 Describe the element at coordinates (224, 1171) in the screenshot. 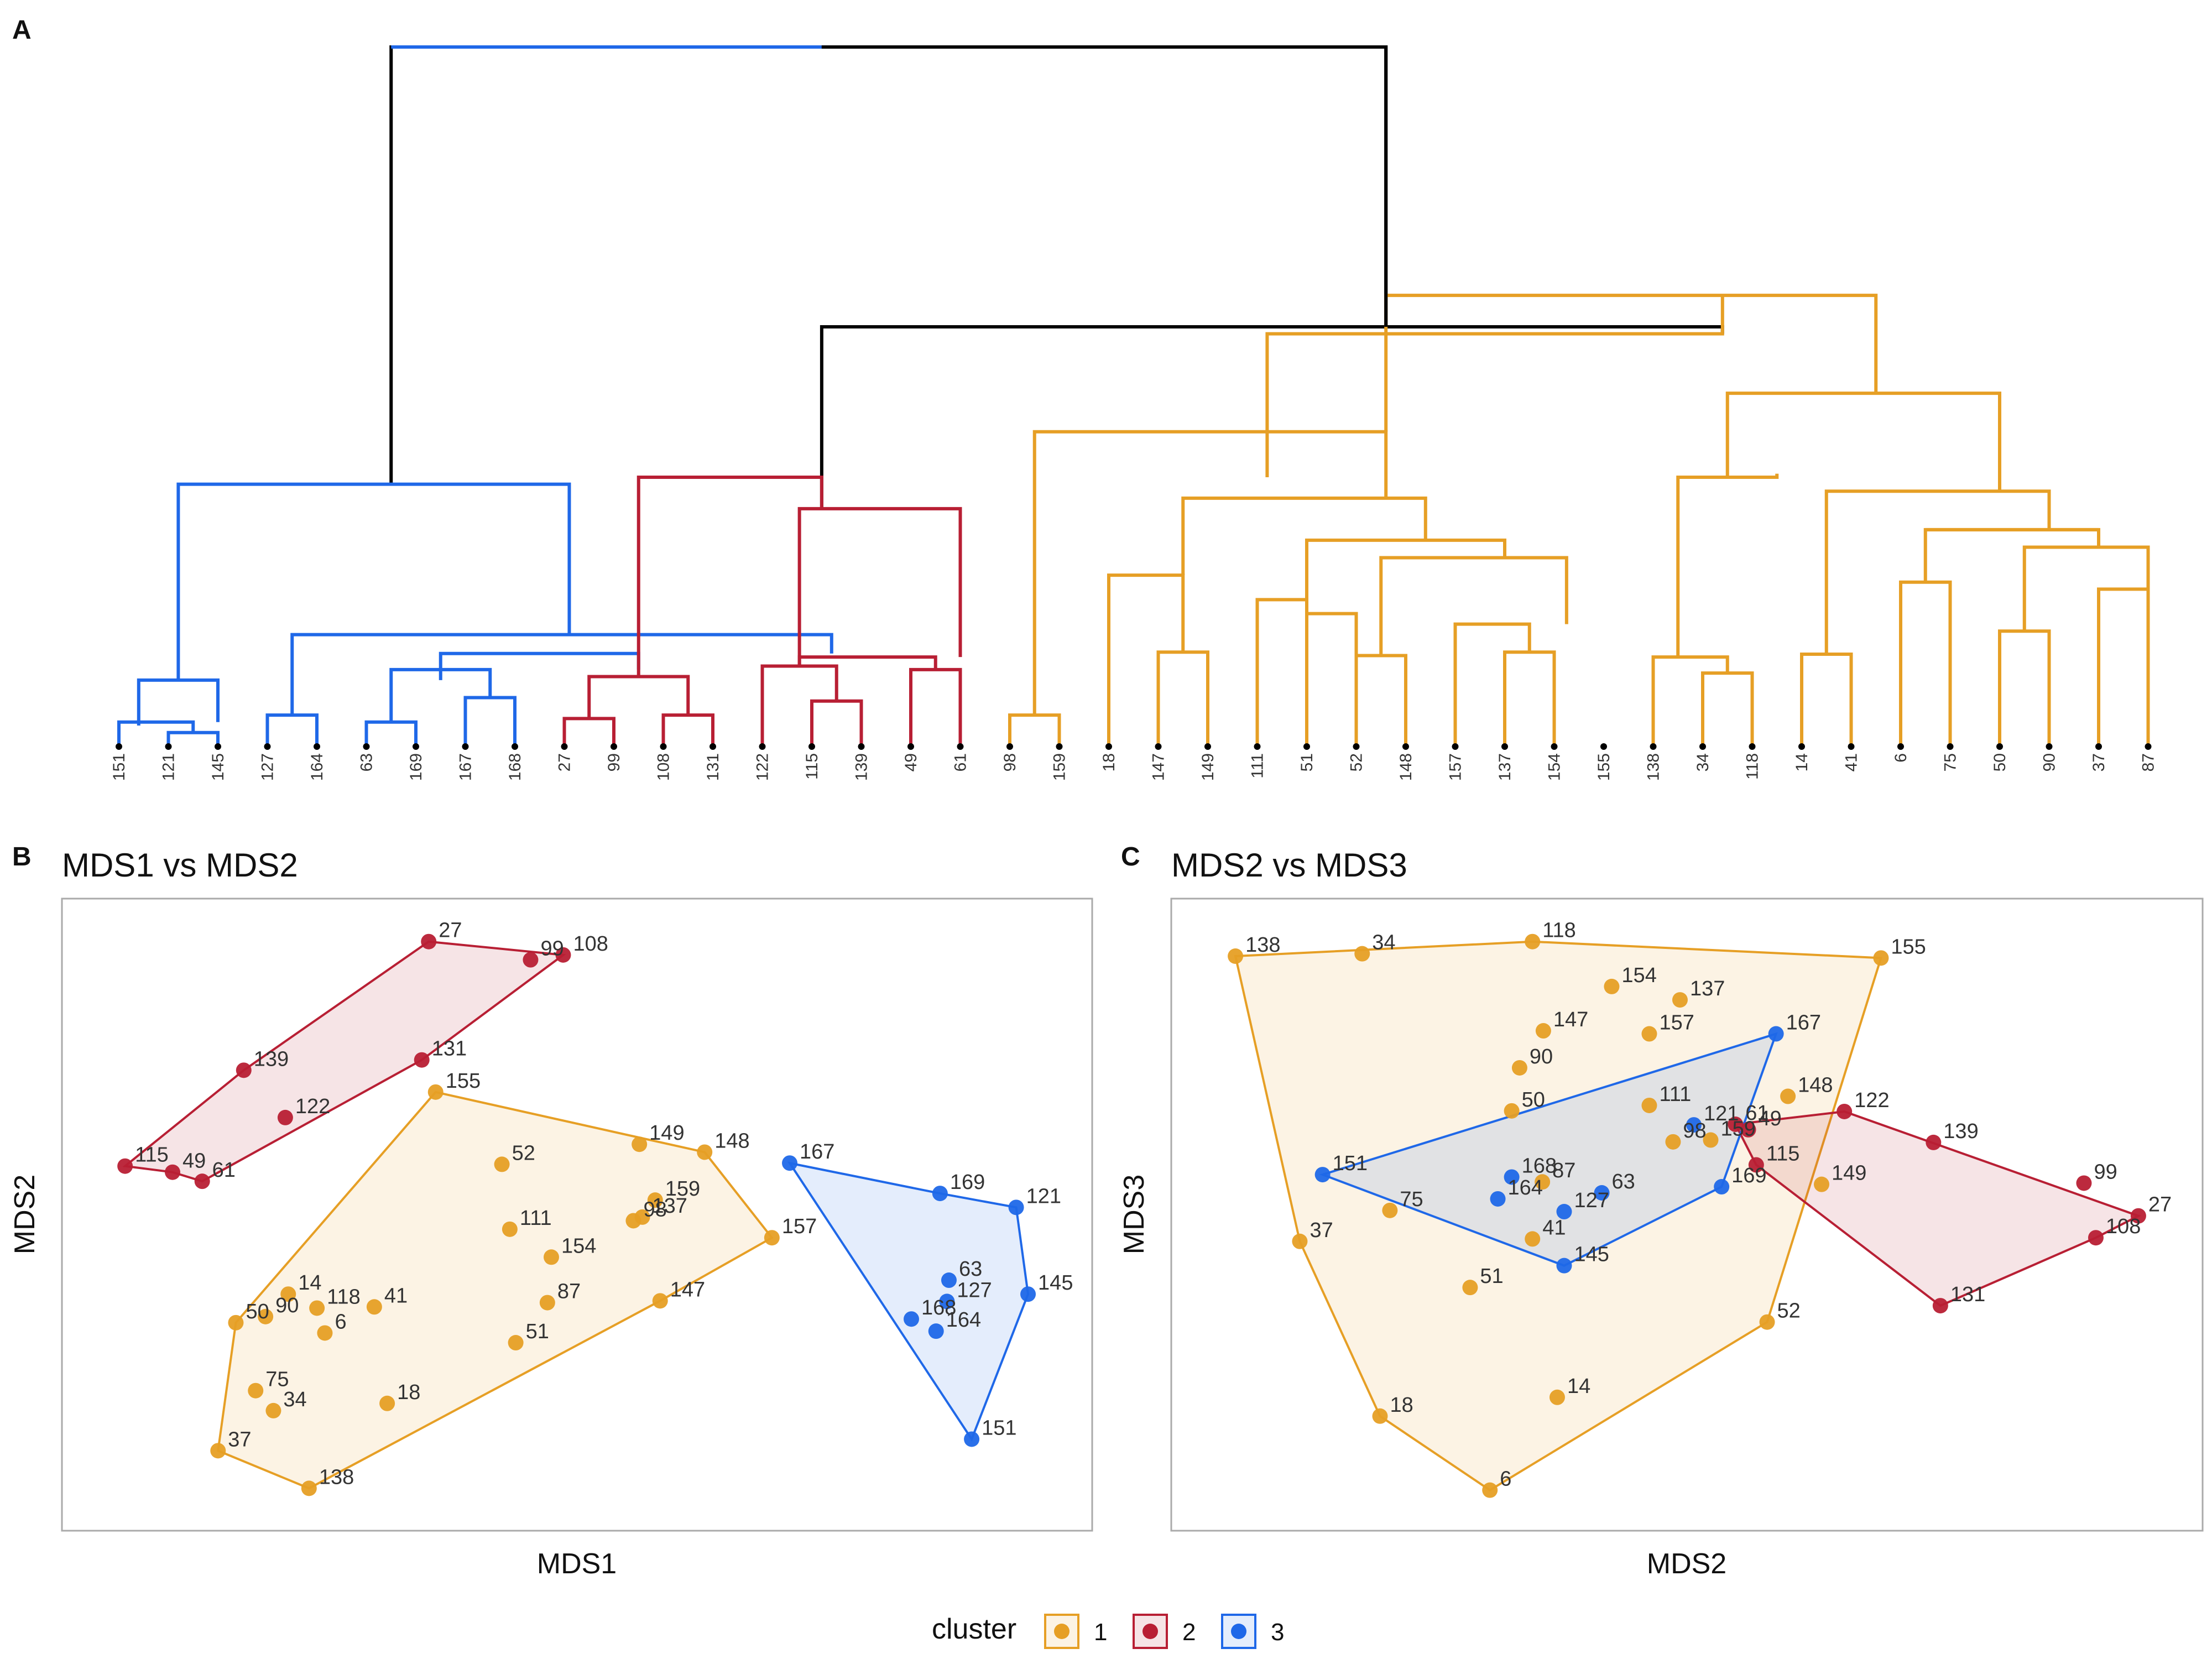

I see `point-label: 61` at that location.